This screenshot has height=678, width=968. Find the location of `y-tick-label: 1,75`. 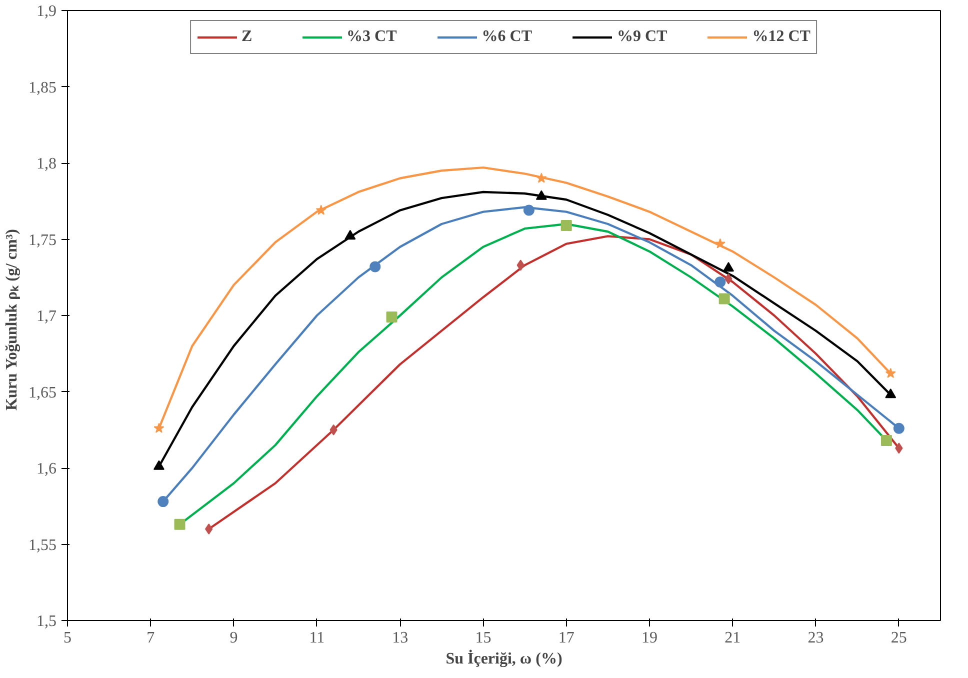

y-tick-label: 1,75 is located at coordinates (42, 240).